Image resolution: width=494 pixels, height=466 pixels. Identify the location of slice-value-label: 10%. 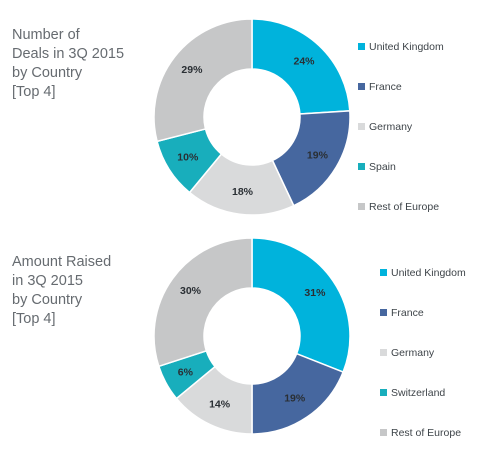
(188, 157).